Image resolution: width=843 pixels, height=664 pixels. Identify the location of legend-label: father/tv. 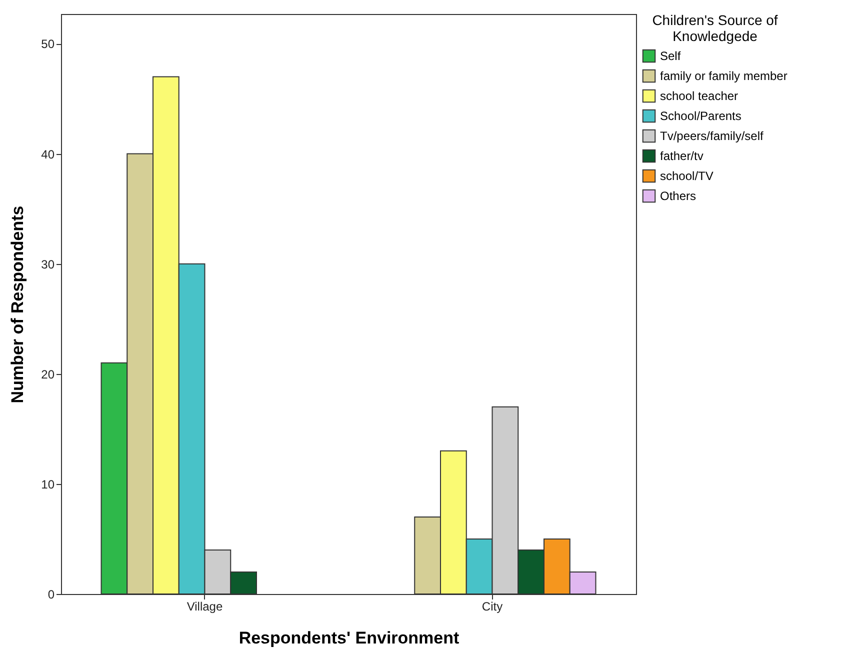
(682, 156).